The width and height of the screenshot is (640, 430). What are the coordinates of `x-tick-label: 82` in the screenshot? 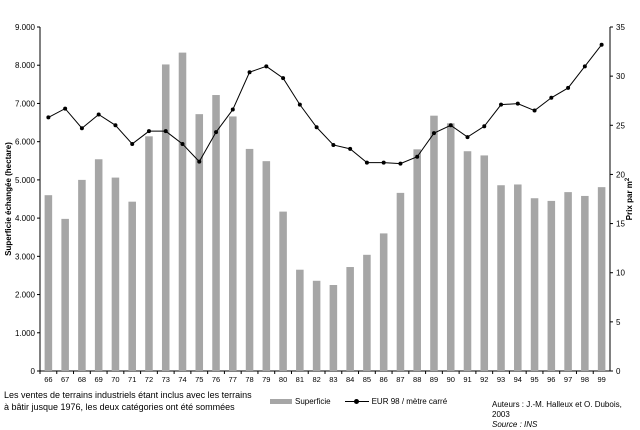 It's located at (316, 379).